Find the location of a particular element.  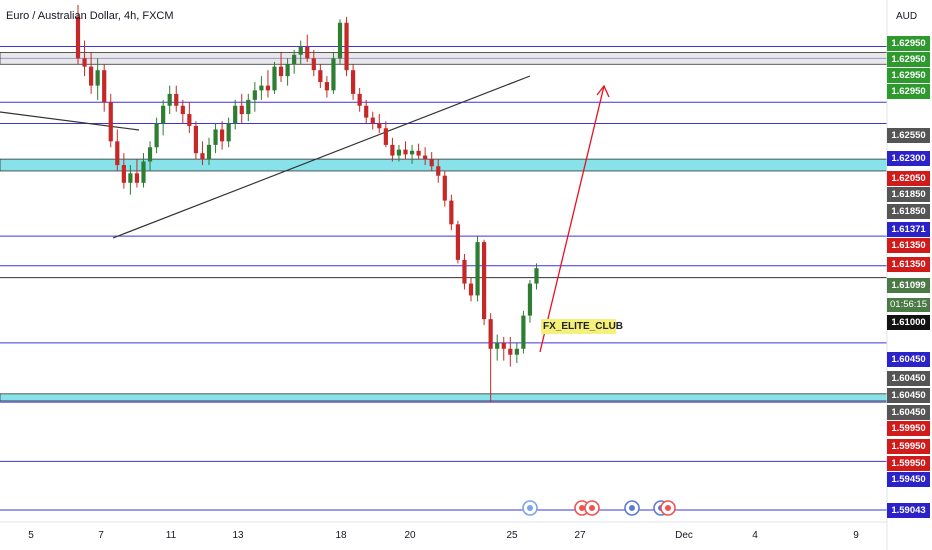

price-label: 1.62050 is located at coordinates (908, 178).